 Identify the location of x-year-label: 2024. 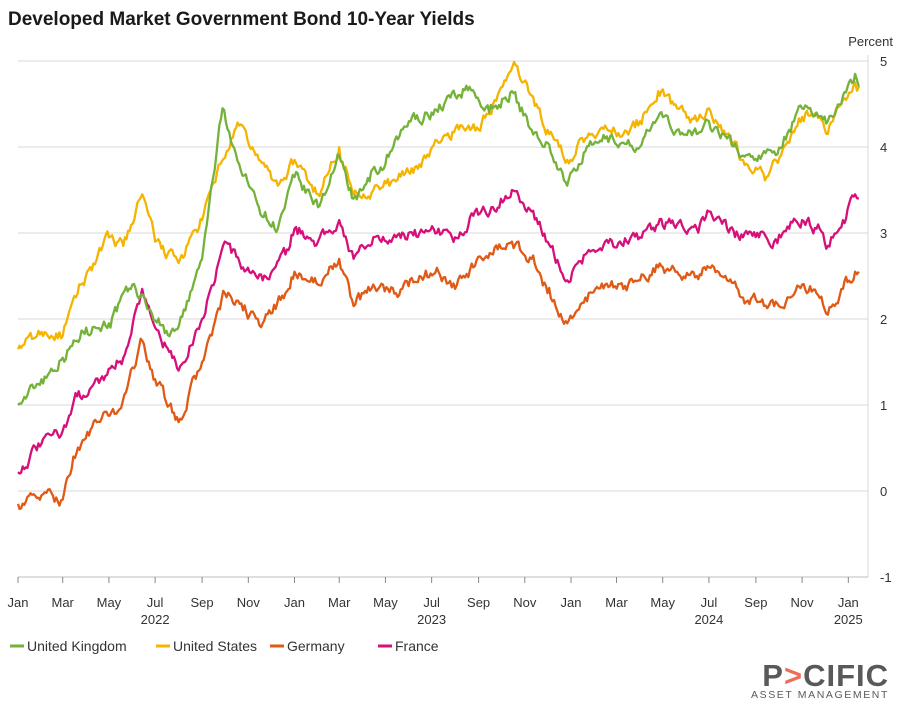
(708, 619).